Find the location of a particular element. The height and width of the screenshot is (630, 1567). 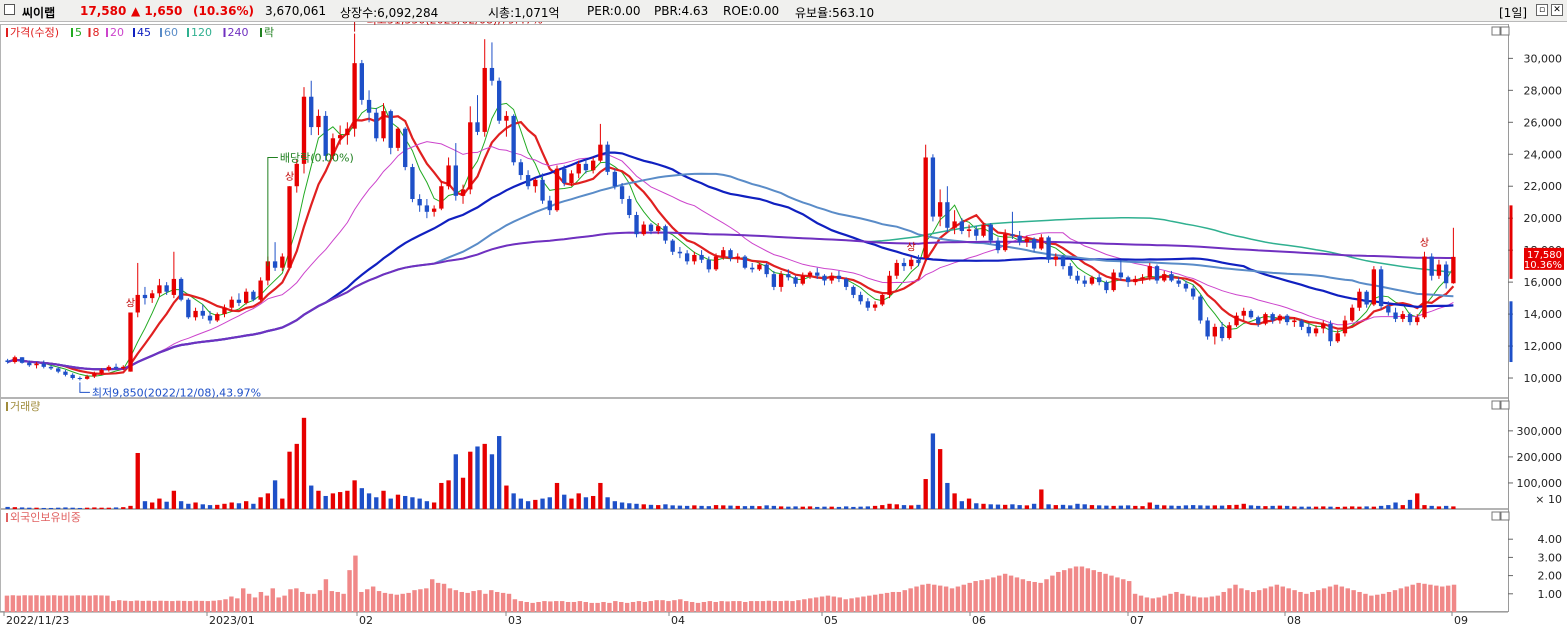

period-selector: [1일] is located at coordinates (1513, 13).